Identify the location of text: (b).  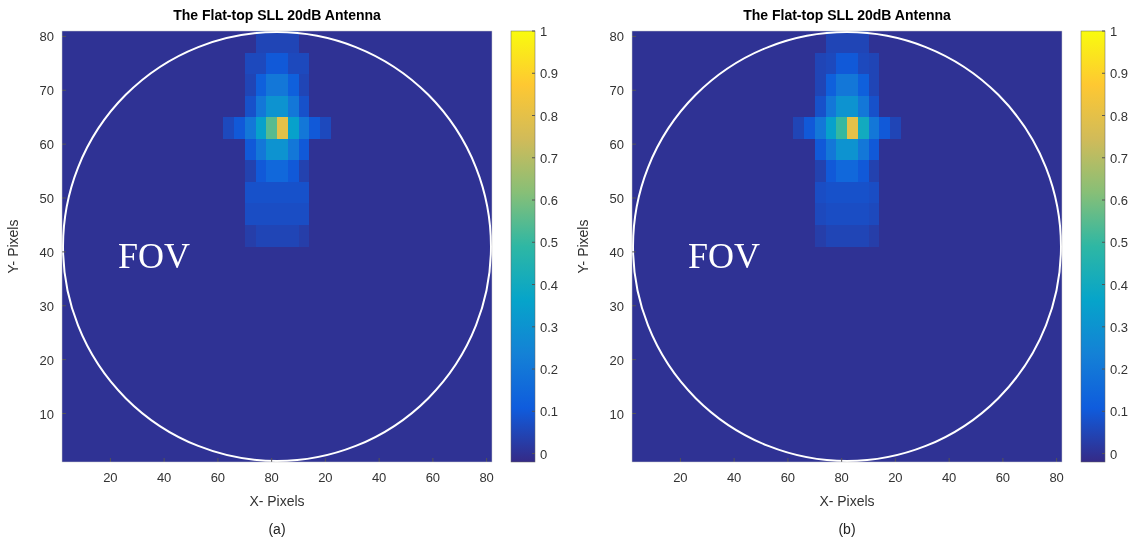
(847, 529).